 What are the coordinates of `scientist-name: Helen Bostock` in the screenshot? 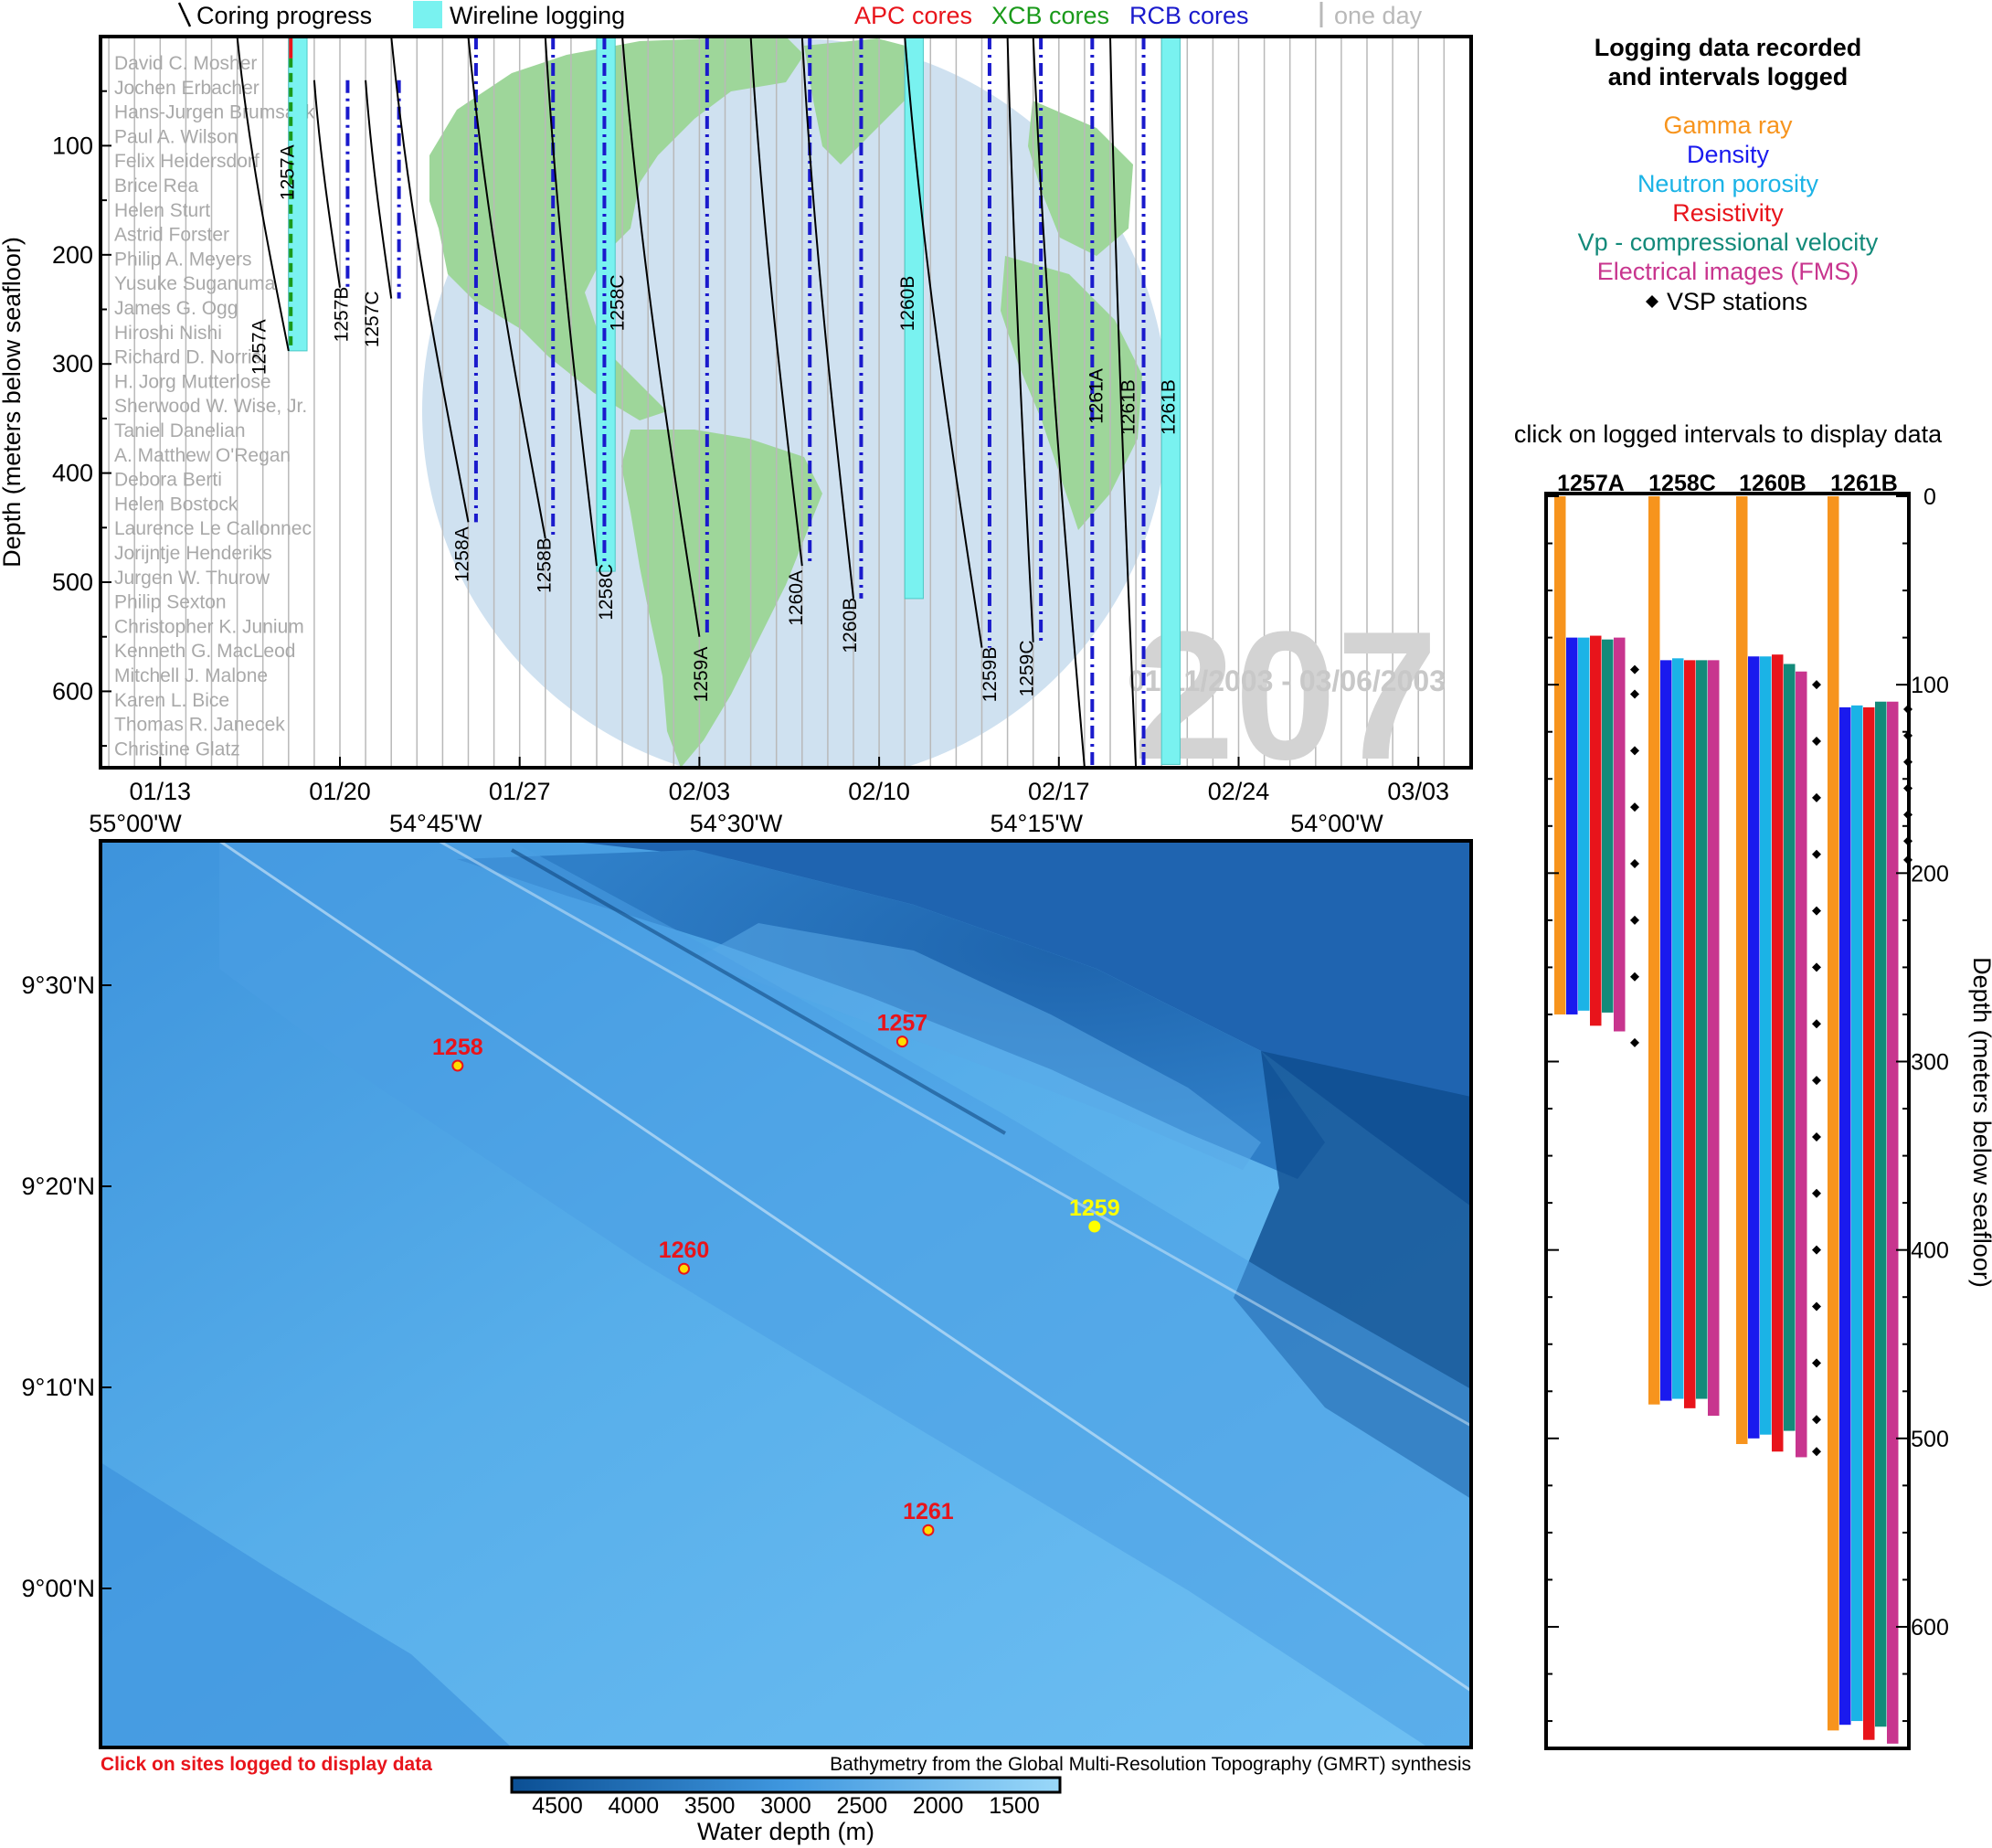 It's located at (176, 504).